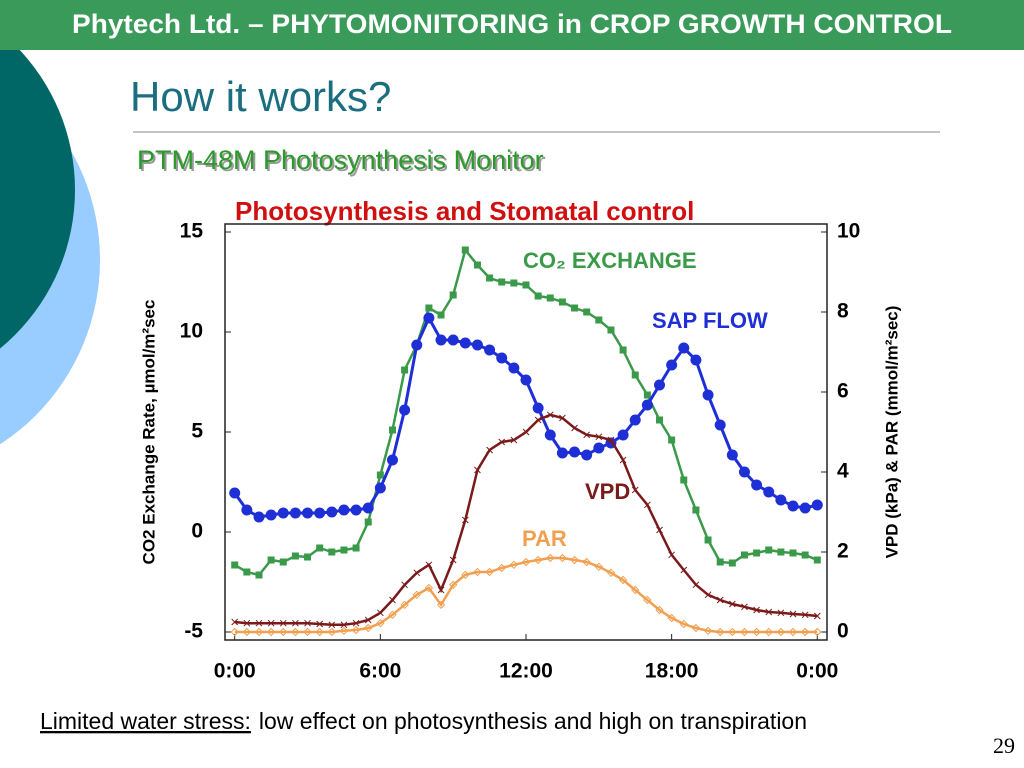 The width and height of the screenshot is (1024, 768). What do you see at coordinates (342, 162) in the screenshot?
I see `subtitle-shadow: PTM-48M Photosynthesis Monitor` at bounding box center [342, 162].